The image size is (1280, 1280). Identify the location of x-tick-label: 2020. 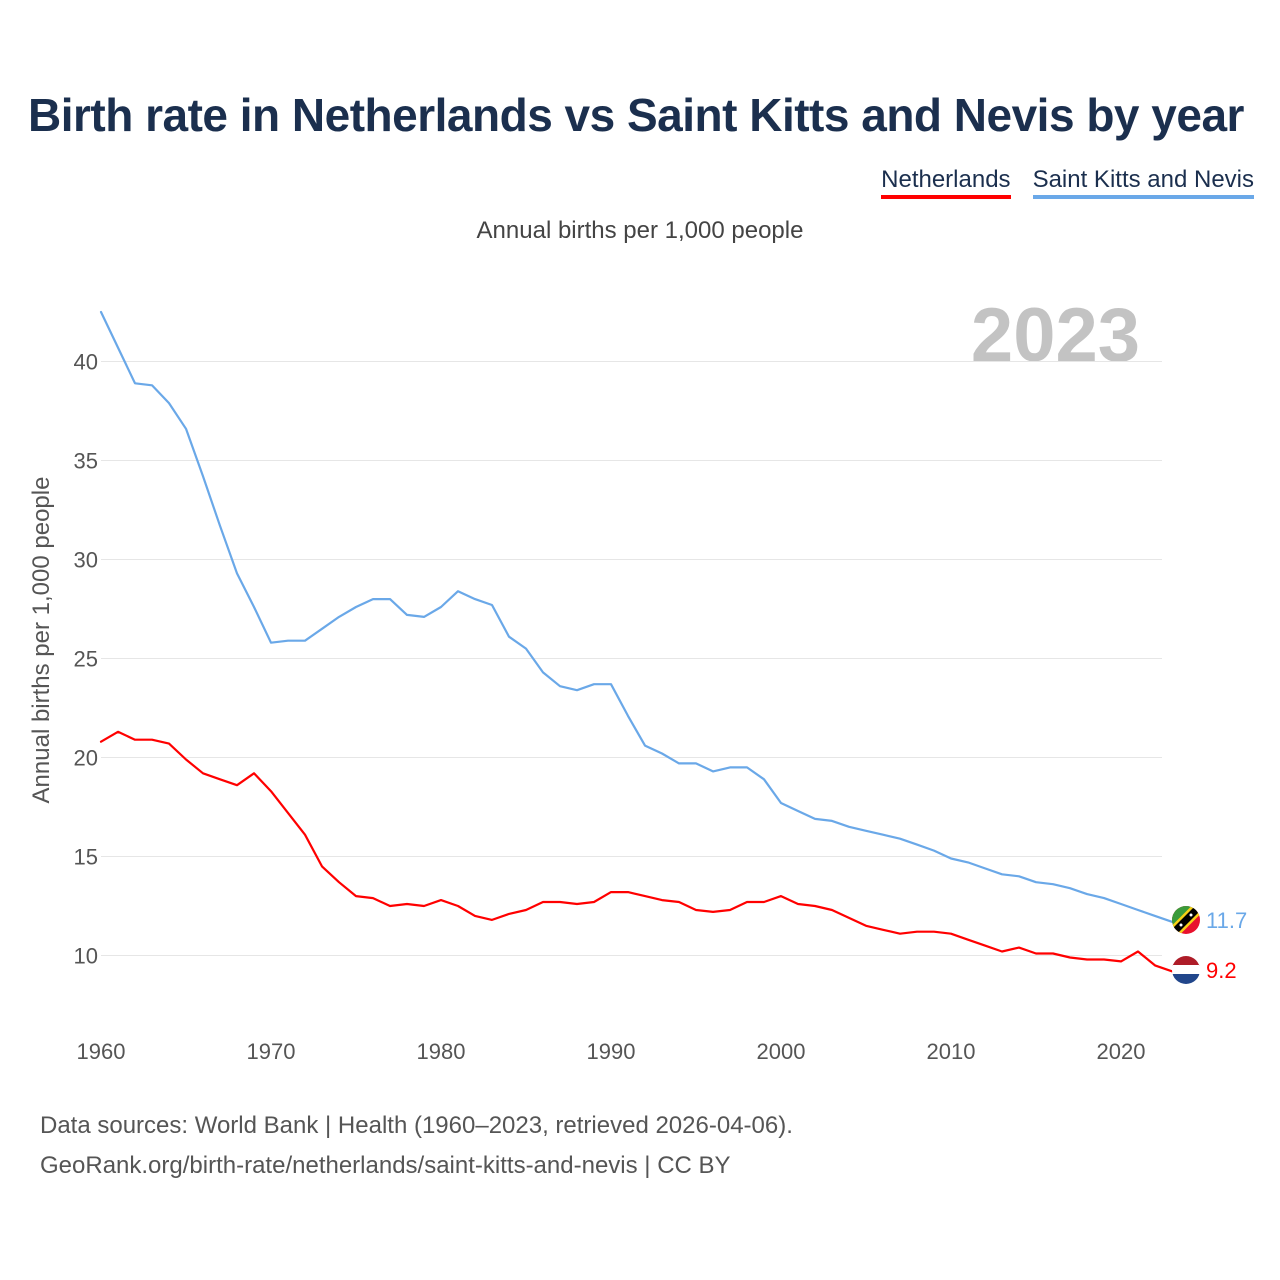
(1121, 1051).